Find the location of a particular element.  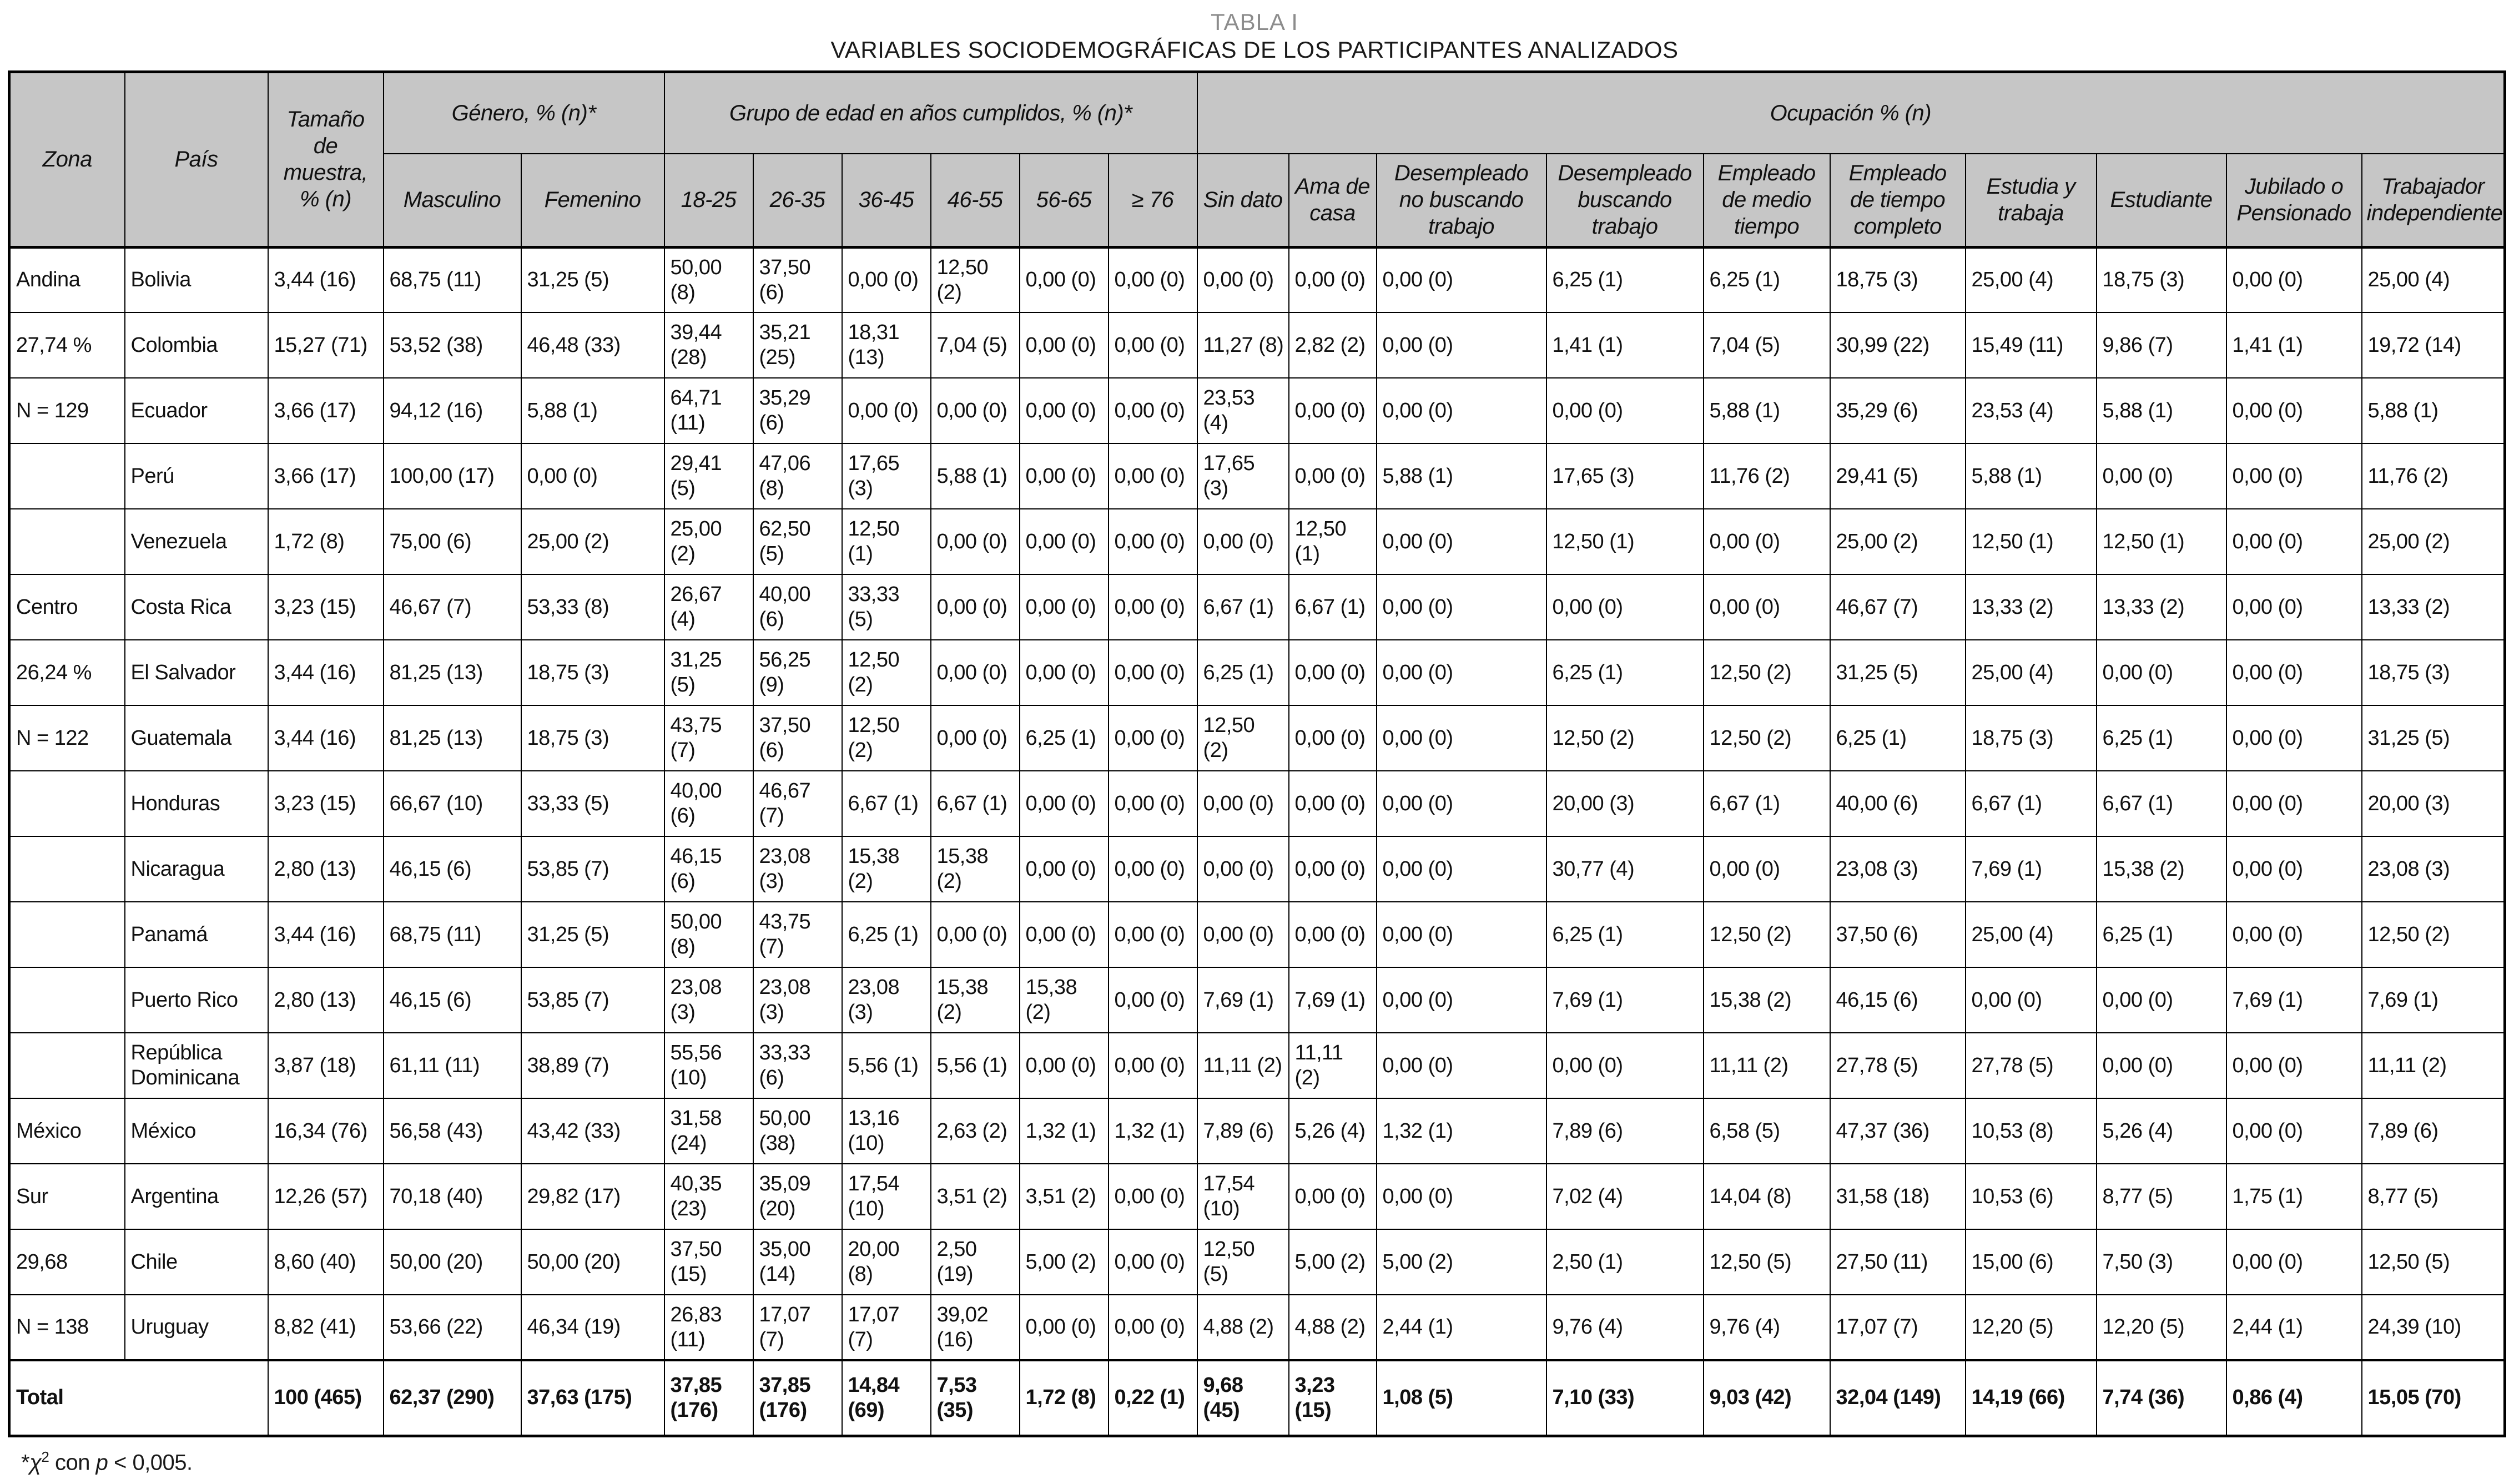

chi-exponent: 2 is located at coordinates (45, 1456).